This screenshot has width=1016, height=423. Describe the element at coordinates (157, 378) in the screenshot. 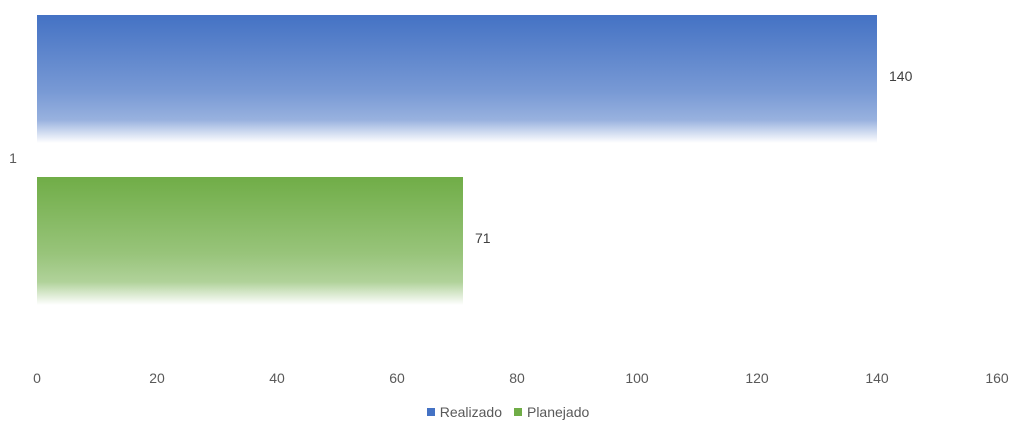

I see `x-tick-label: 20` at that location.